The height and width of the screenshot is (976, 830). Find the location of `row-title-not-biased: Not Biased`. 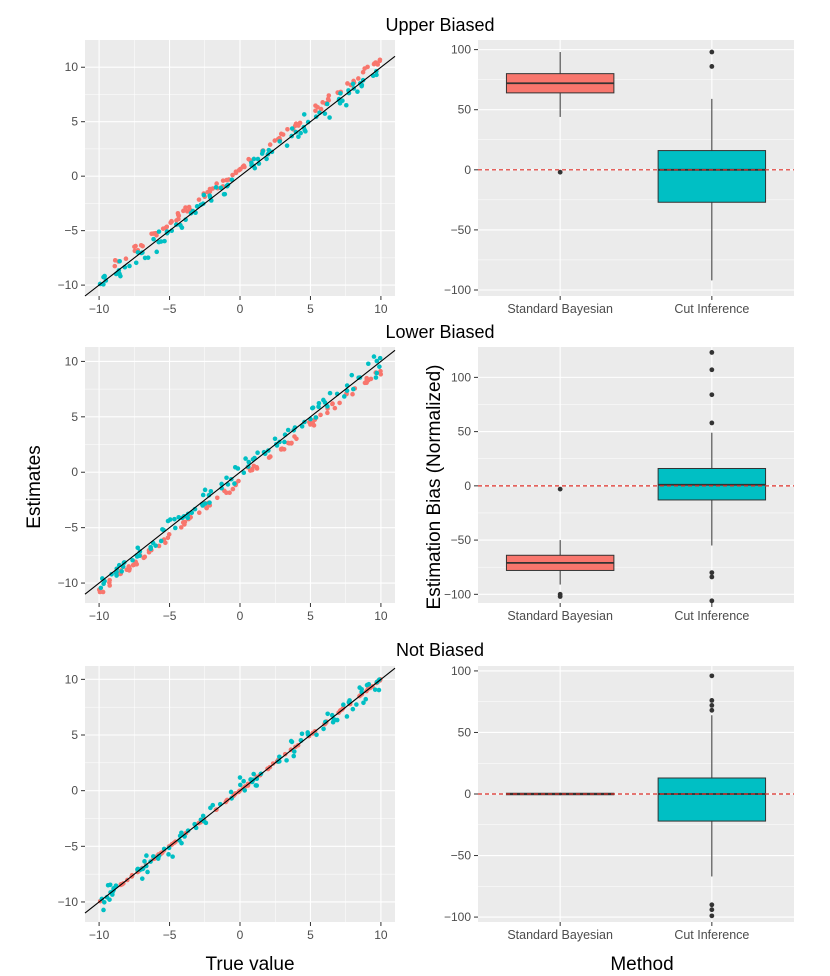

row-title-not-biased: Not Biased is located at coordinates (440, 650).